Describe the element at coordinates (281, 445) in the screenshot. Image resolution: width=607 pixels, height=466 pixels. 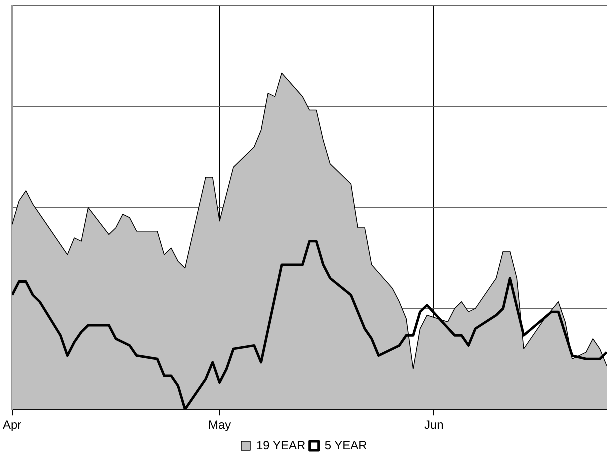
I see `legend-label: 19 YEAR` at that location.